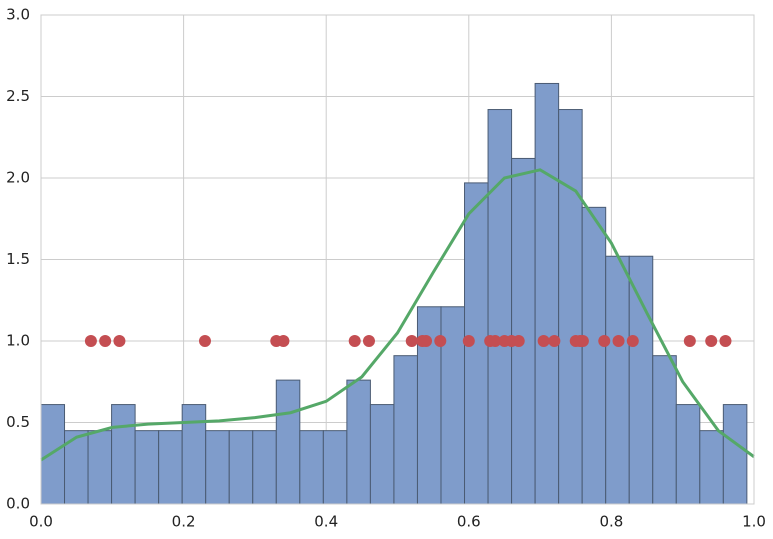  Describe the element at coordinates (18, 259) in the screenshot. I see `y-tick-label: 1.5` at that location.